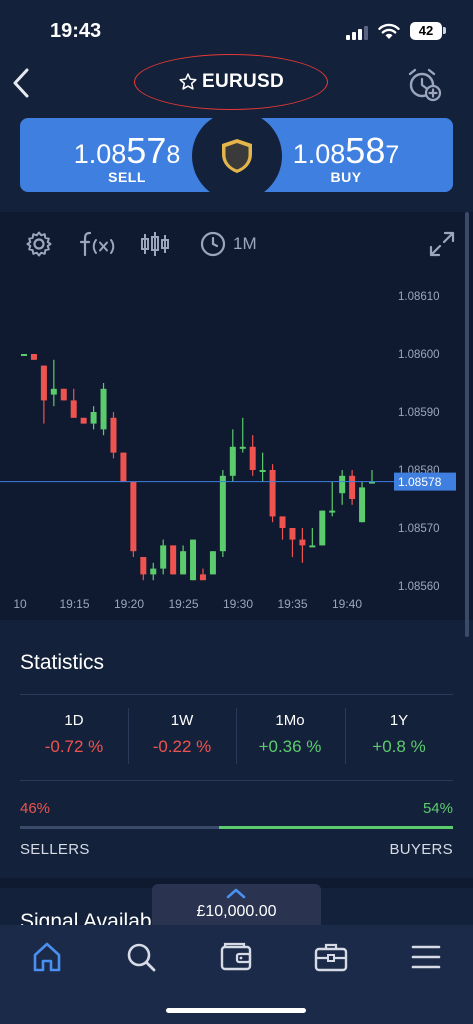 This screenshot has width=473, height=1024. I want to click on scrollbar, so click(467, 424).